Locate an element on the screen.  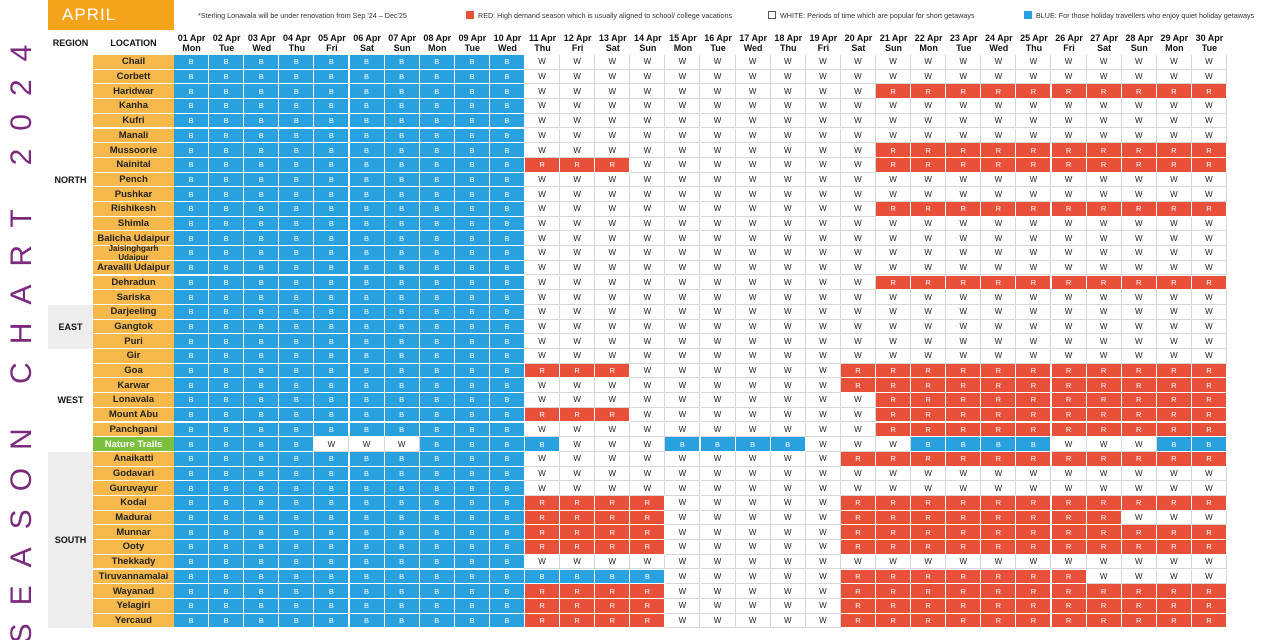
date-header: 30 Apr Tue is located at coordinates (1209, 42).